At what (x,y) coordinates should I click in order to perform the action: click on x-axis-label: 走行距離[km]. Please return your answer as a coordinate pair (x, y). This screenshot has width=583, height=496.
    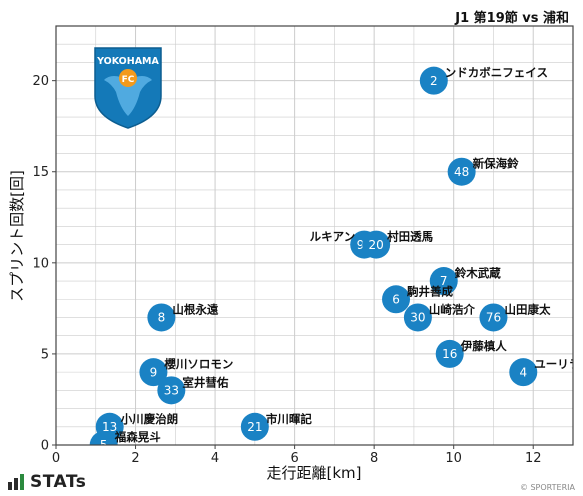
    Looking at the image, I should click on (313, 473).